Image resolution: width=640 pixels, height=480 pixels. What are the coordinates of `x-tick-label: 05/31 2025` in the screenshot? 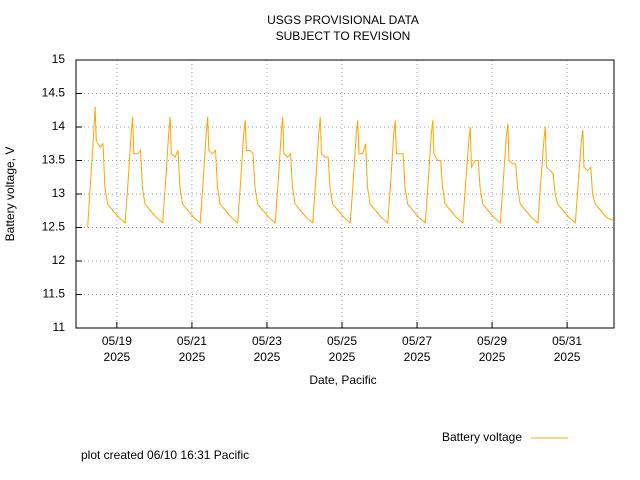 It's located at (567, 349).